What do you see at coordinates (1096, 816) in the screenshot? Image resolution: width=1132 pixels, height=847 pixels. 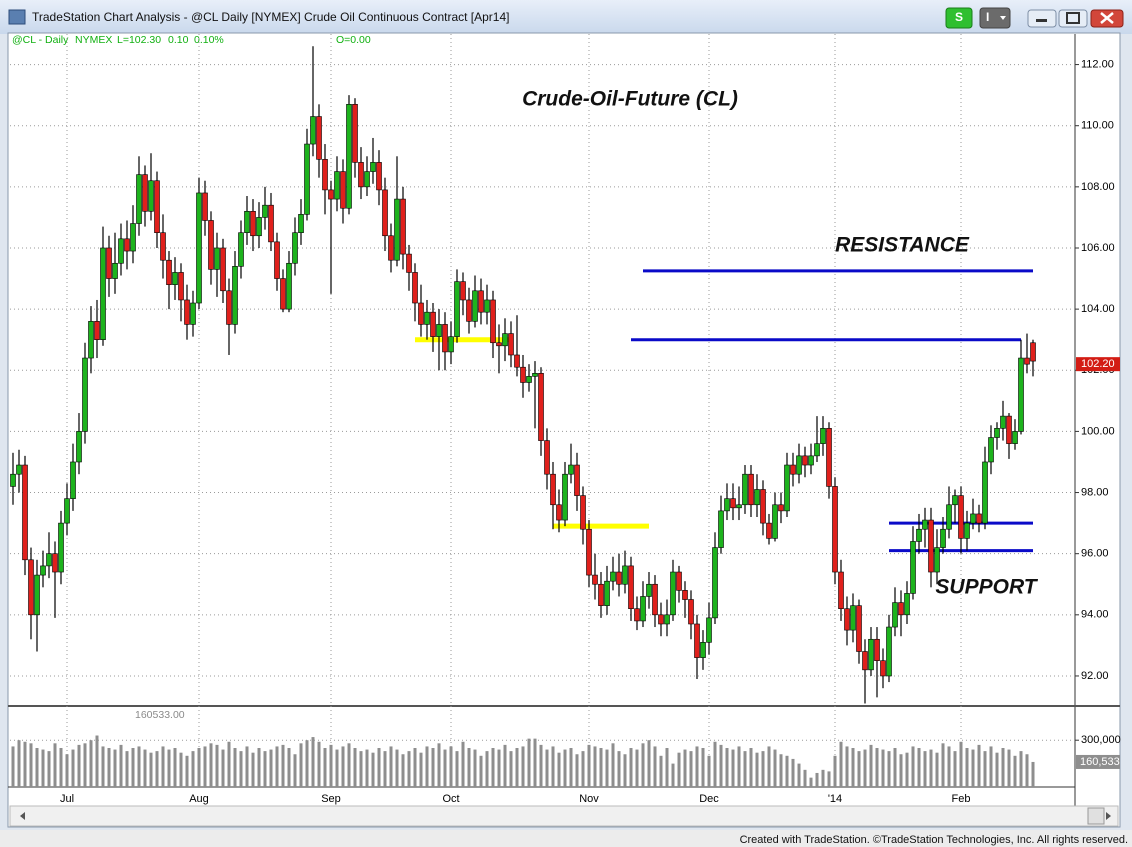 I see `scroll-thumb` at bounding box center [1096, 816].